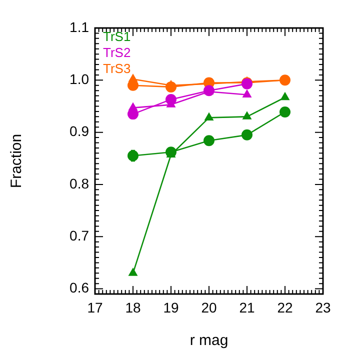  What do you see at coordinates (80, 26) in the screenshot?
I see `y-tick-label: 1.1` at bounding box center [80, 26].